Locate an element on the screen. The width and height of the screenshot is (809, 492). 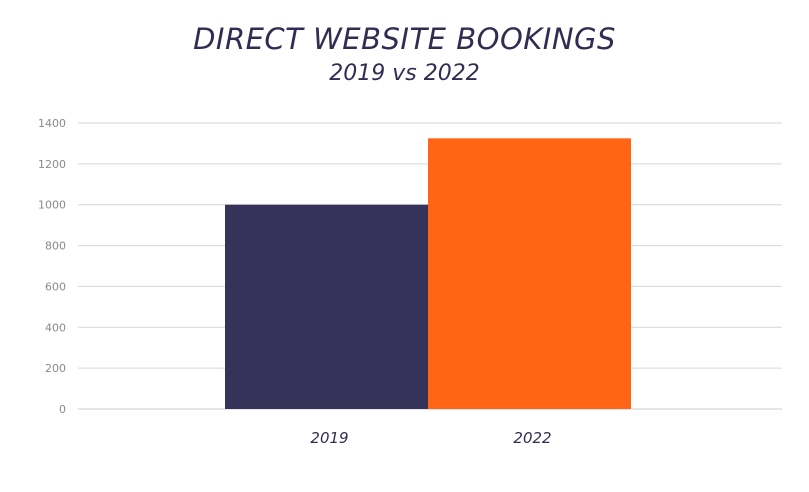
bar-2019 is located at coordinates (326, 306).